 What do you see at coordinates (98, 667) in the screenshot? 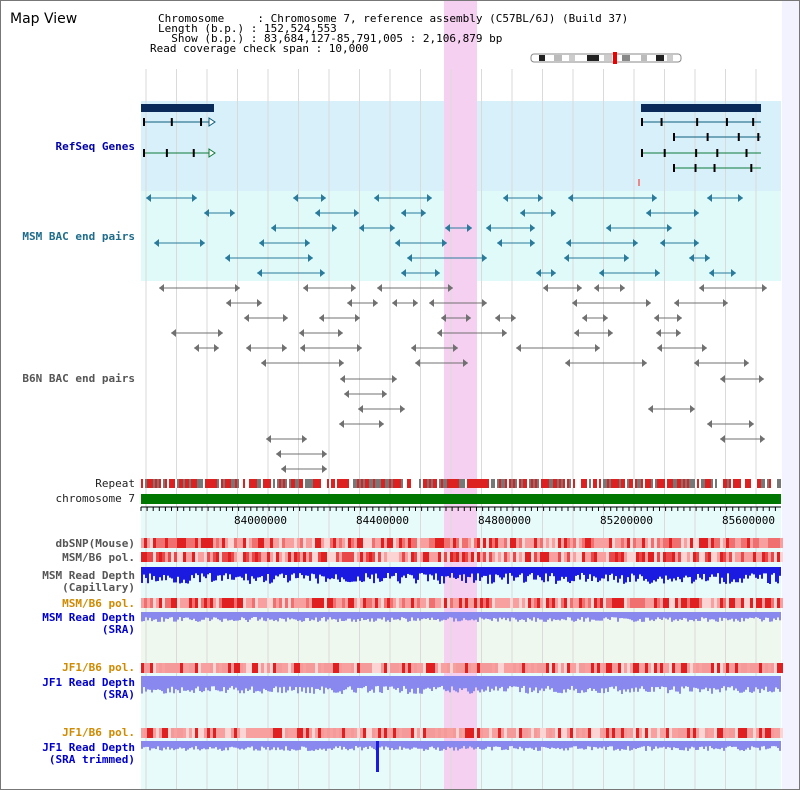
I see `track-label-jf1-b6-pol-1: JF1/B6 pol.` at bounding box center [98, 667].